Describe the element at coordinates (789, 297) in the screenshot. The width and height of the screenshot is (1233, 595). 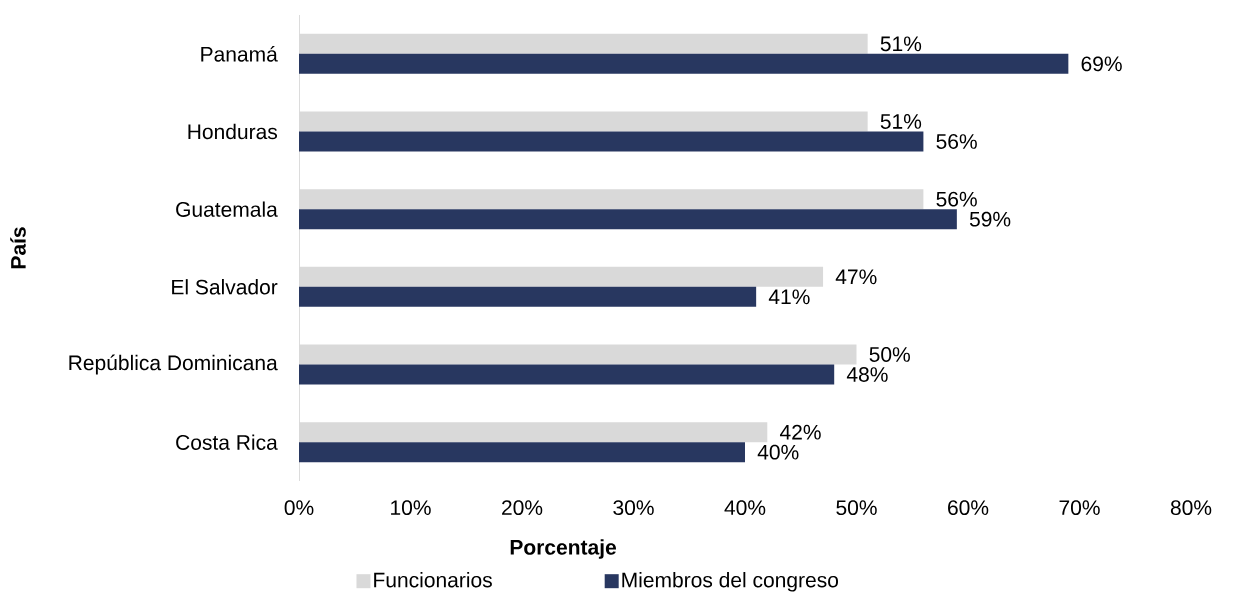
I see `data-label: 41%` at that location.